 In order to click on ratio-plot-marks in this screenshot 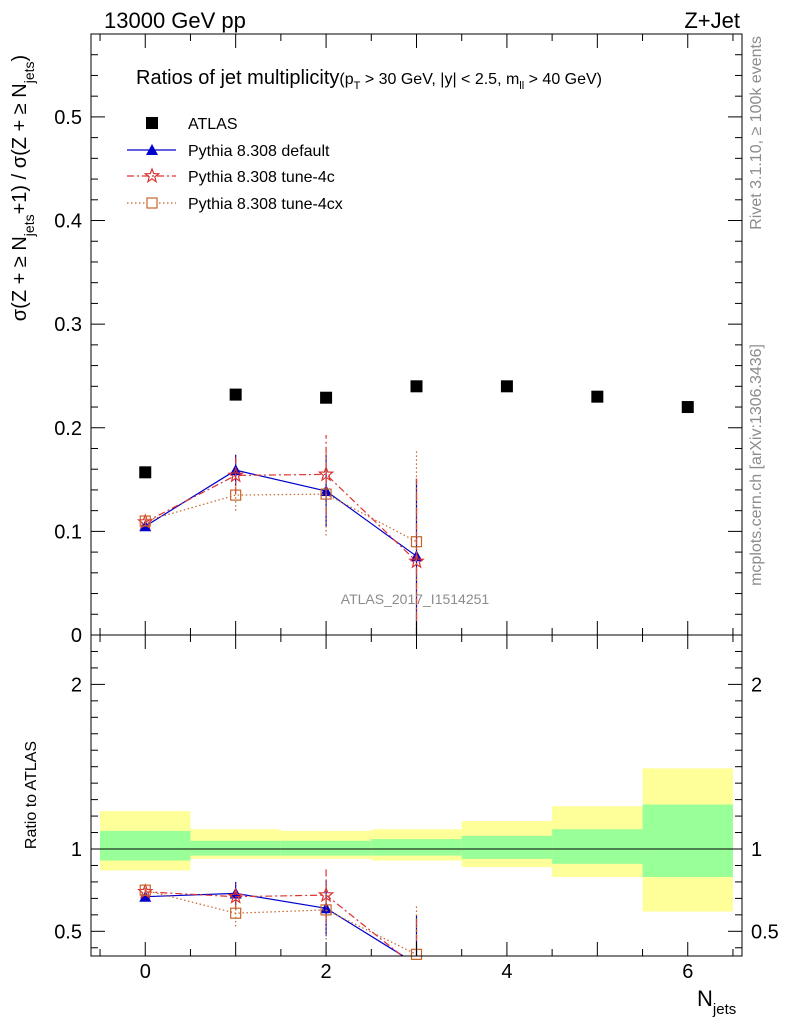, I will do `click(279, 914)`.